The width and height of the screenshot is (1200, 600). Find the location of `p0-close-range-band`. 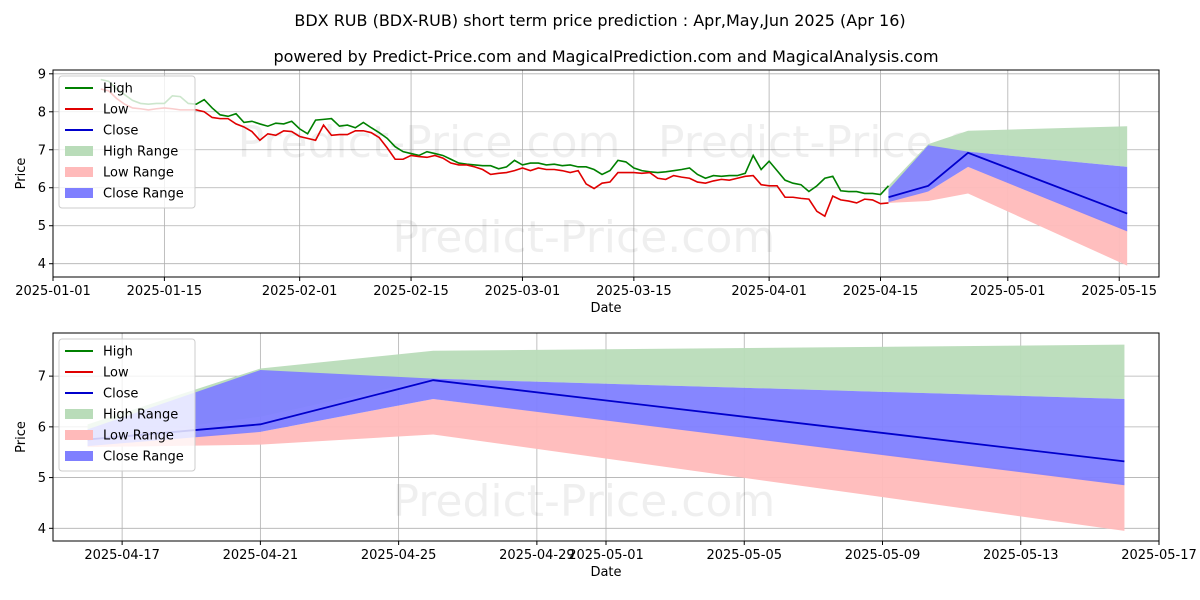

p0-close-range-band is located at coordinates (1008, 188).